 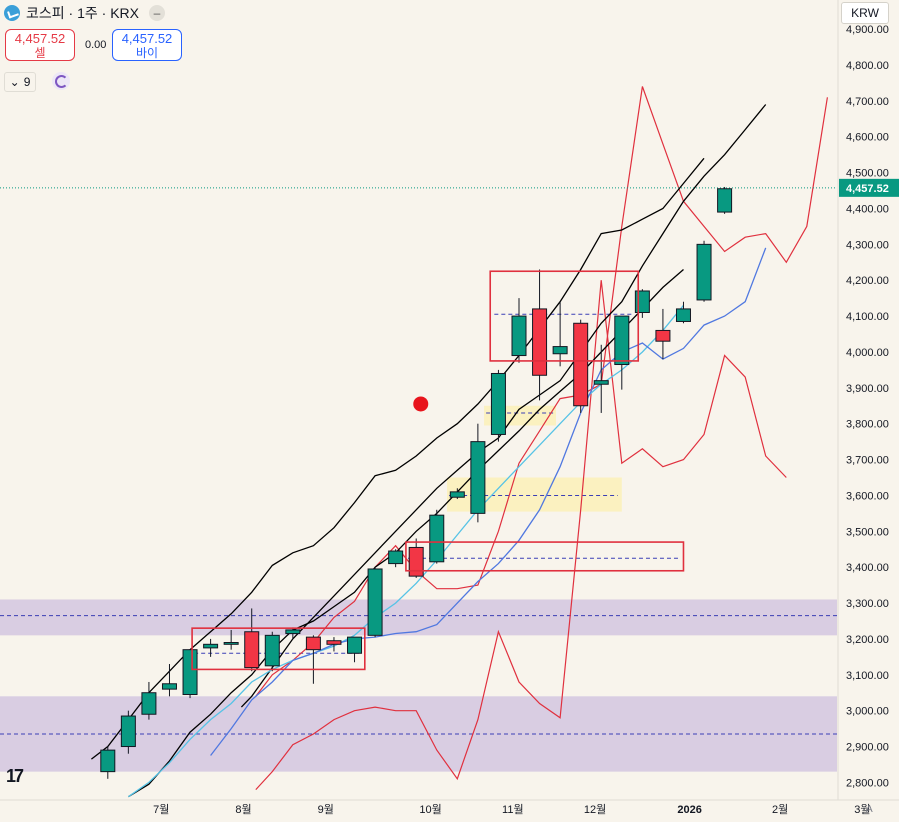 What do you see at coordinates (867, 676) in the screenshot?
I see `y-tick-label: 3,100.00` at bounding box center [867, 676].